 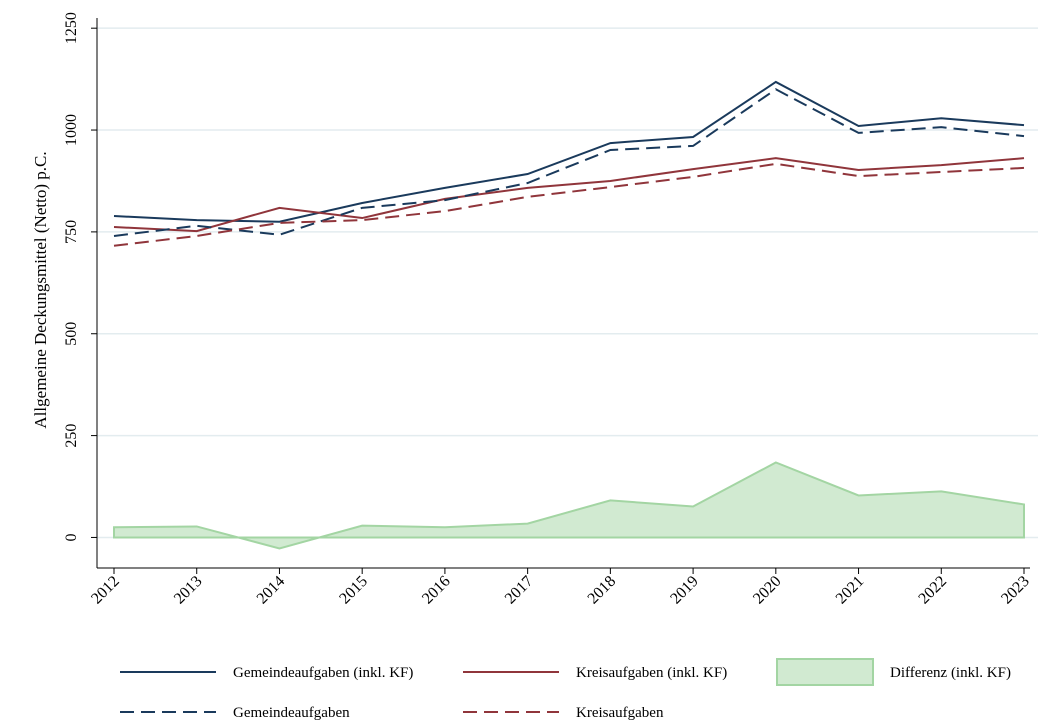 I want to click on legend-label: Differenz (inkl. KF), so click(x=950, y=673).